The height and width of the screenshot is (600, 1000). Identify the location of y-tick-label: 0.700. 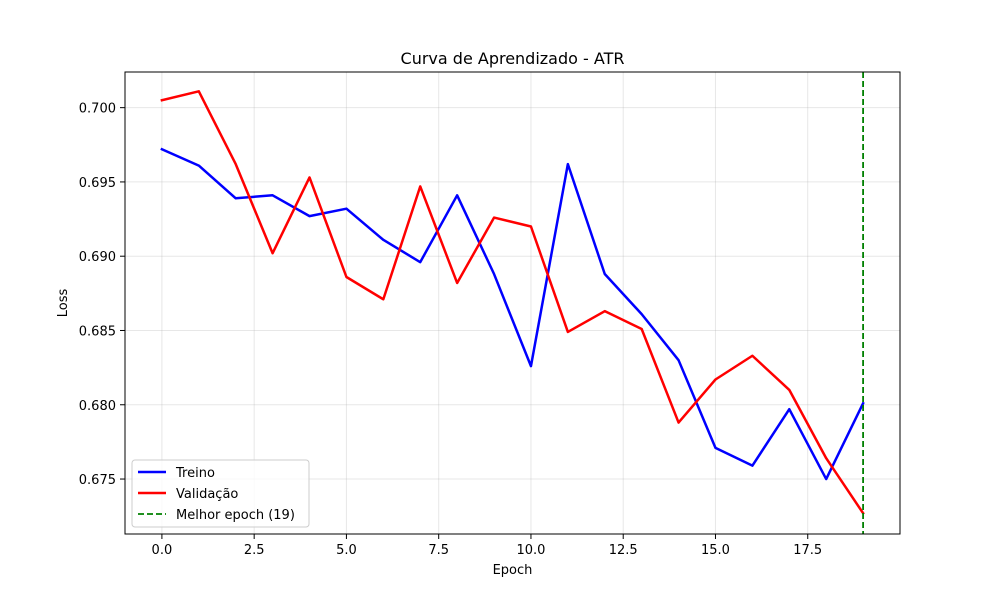
(97, 109).